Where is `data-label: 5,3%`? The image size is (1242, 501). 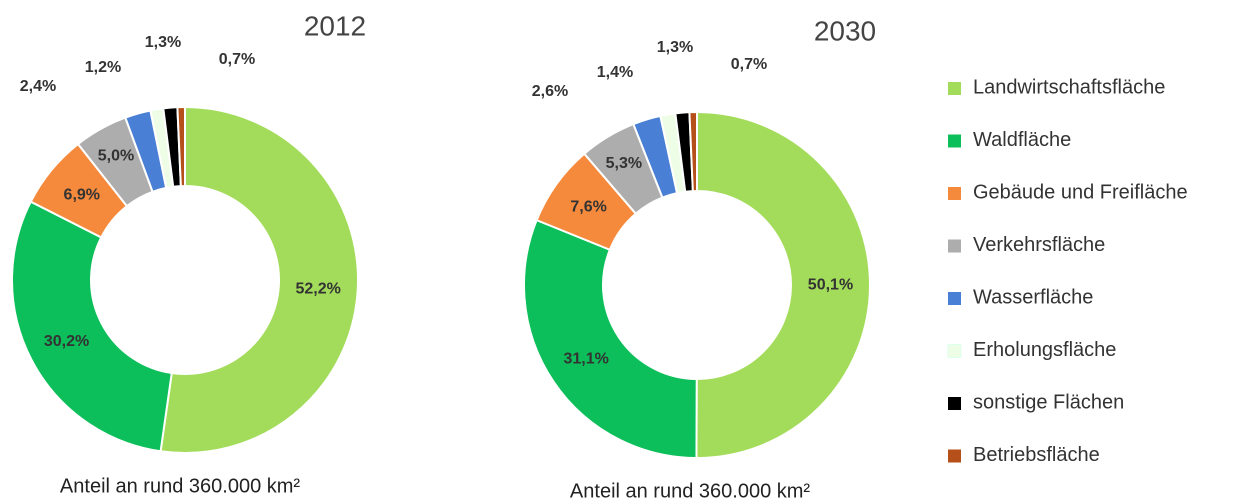 data-label: 5,3% is located at coordinates (624, 163).